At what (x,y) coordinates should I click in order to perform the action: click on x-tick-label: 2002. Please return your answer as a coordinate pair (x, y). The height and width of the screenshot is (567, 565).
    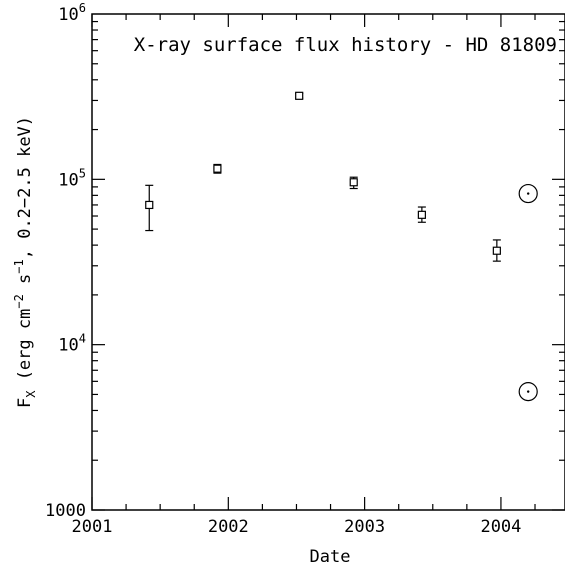
    Looking at the image, I should click on (228, 527).